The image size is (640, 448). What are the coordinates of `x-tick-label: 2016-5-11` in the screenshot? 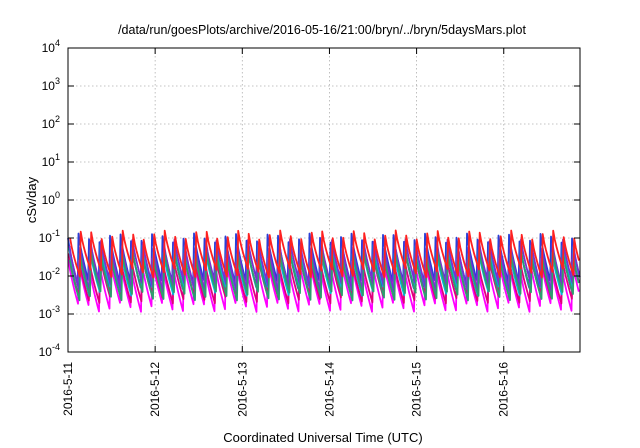 It's located at (68, 389).